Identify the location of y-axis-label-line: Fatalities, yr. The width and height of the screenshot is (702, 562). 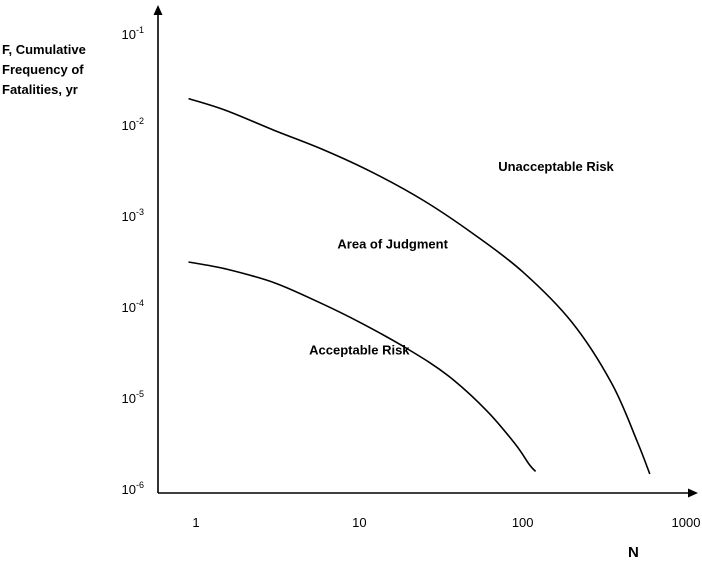
(40, 89).